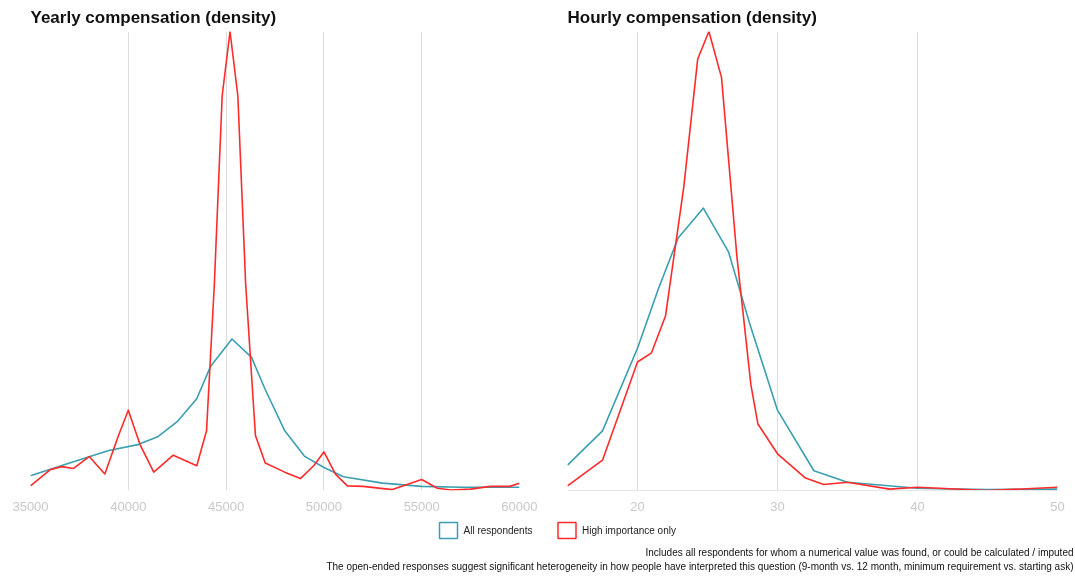  What do you see at coordinates (859, 552) in the screenshot?
I see `text: Includes all respondents for whom a numerical value was found, or could be calculated / imputed` at bounding box center [859, 552].